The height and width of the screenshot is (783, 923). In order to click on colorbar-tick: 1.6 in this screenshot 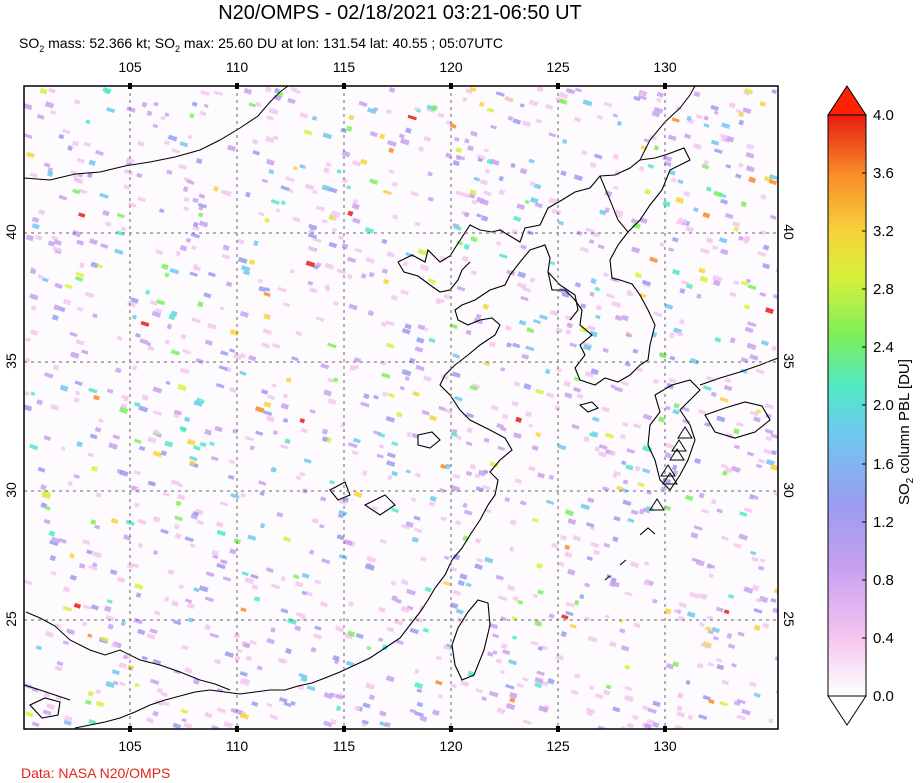, I will do `click(883, 464)`.